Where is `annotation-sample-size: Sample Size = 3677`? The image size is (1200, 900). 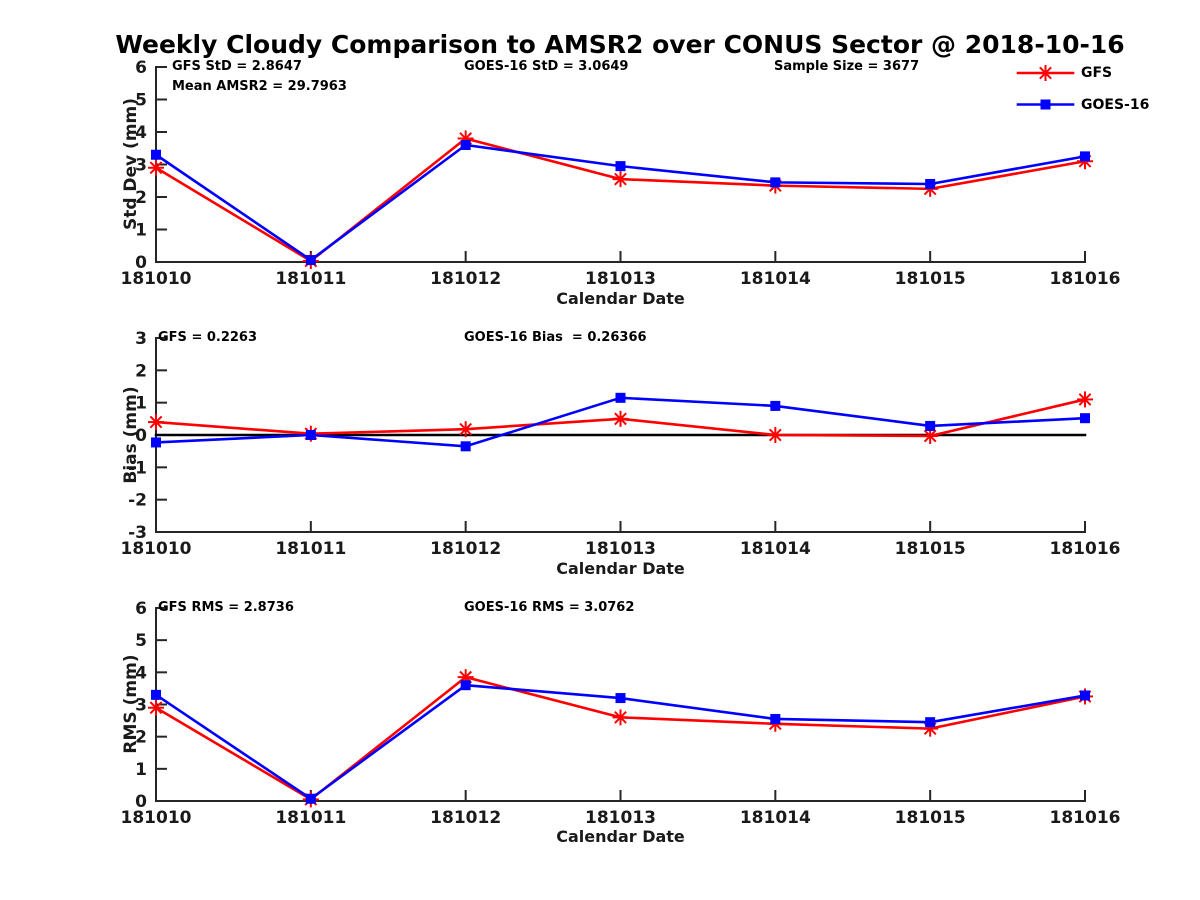 annotation-sample-size: Sample Size = 3677 is located at coordinates (847, 66).